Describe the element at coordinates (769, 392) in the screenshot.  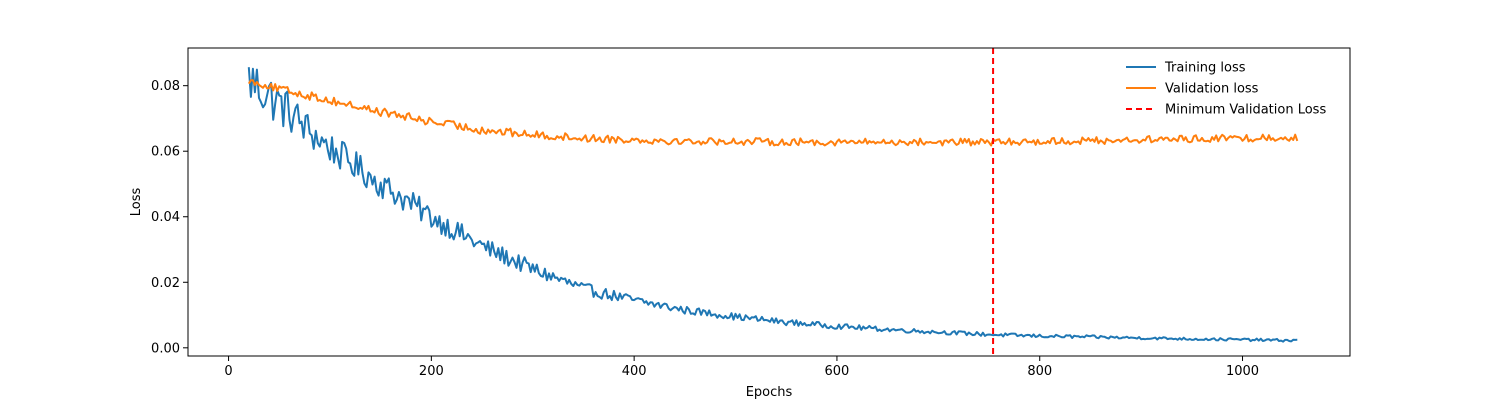
I see `x-axis-title: Epochs` at that location.